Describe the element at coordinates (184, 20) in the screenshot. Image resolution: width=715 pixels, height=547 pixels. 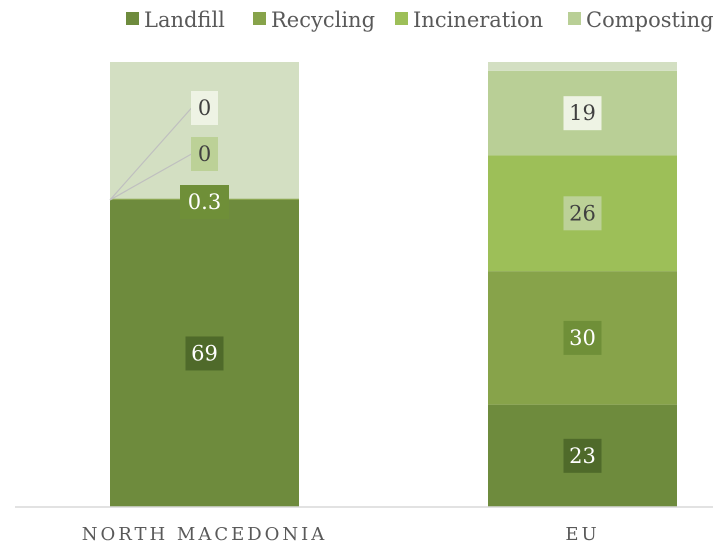
I see `legend-label-landfill: Landfill` at that location.